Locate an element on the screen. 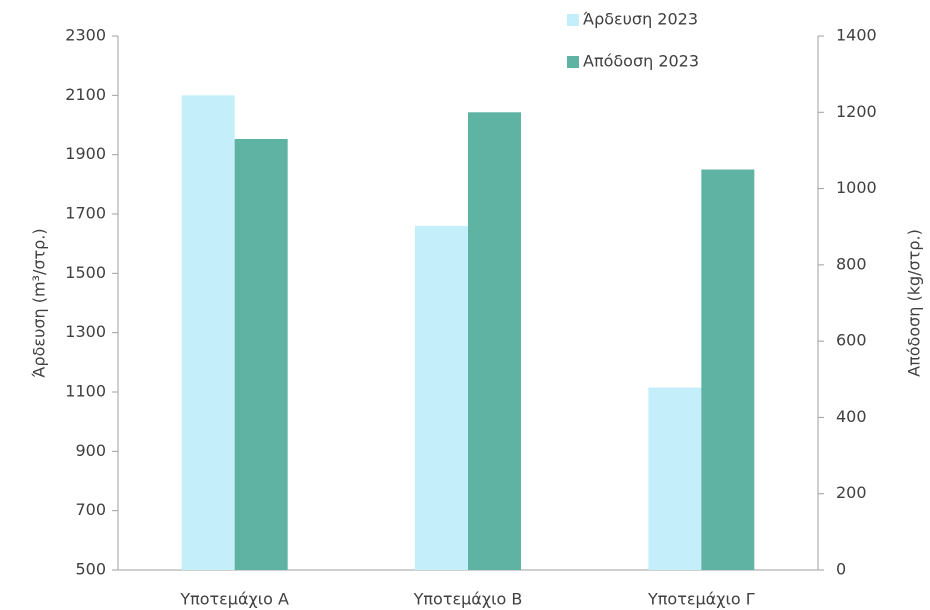 This screenshot has width=930, height=610. y-tick-label: 900 is located at coordinates (90, 450).